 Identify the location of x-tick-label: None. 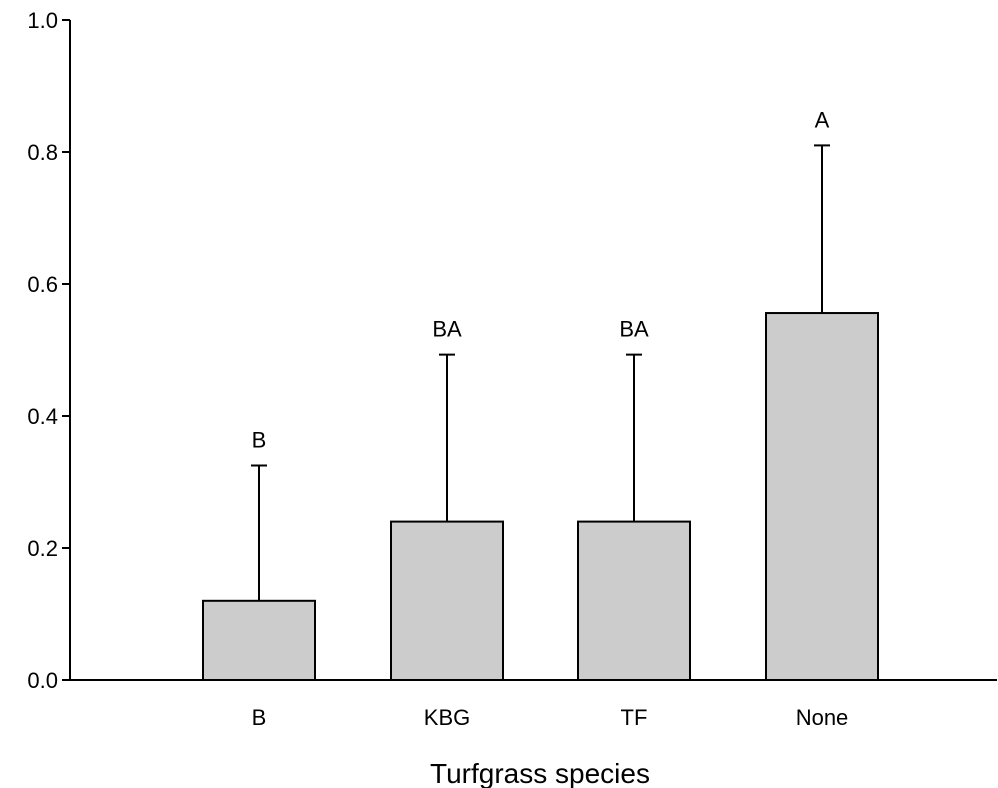
(822, 717).